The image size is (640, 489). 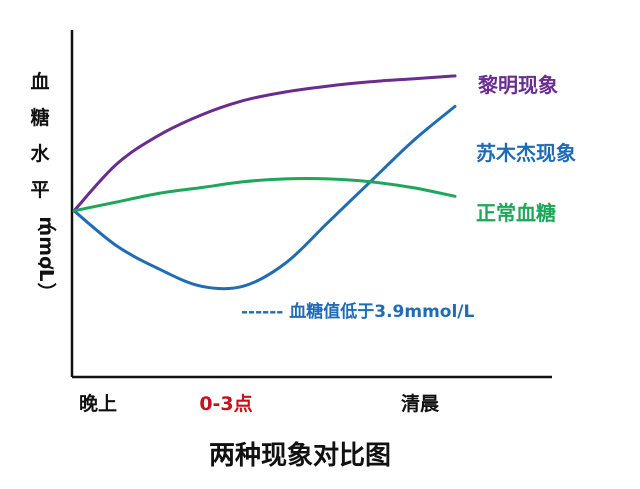 I want to click on y-axis-label-char: （, so click(x=46, y=221).